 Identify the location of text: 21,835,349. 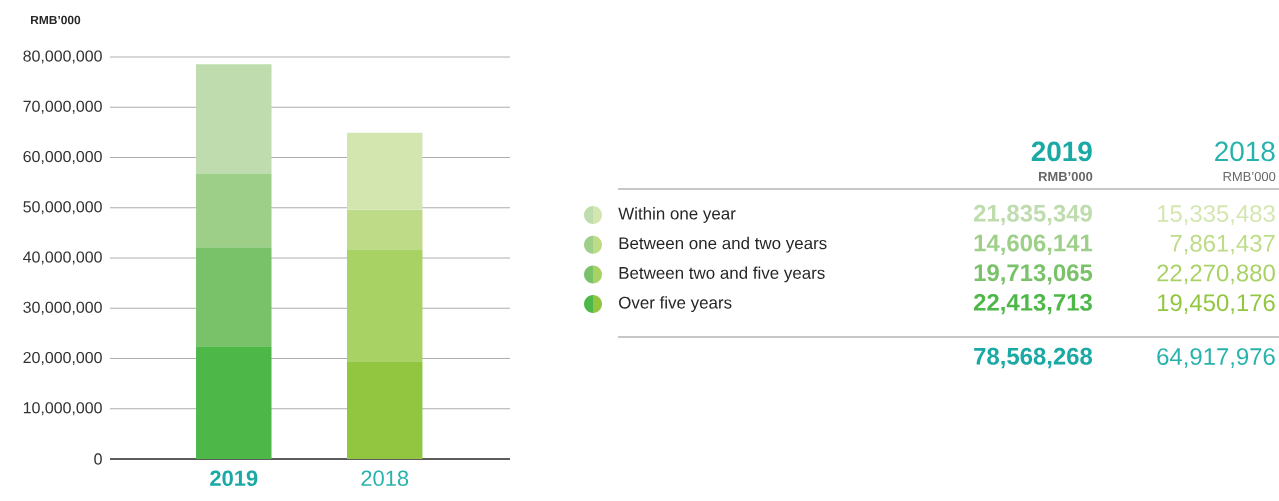
(1032, 215).